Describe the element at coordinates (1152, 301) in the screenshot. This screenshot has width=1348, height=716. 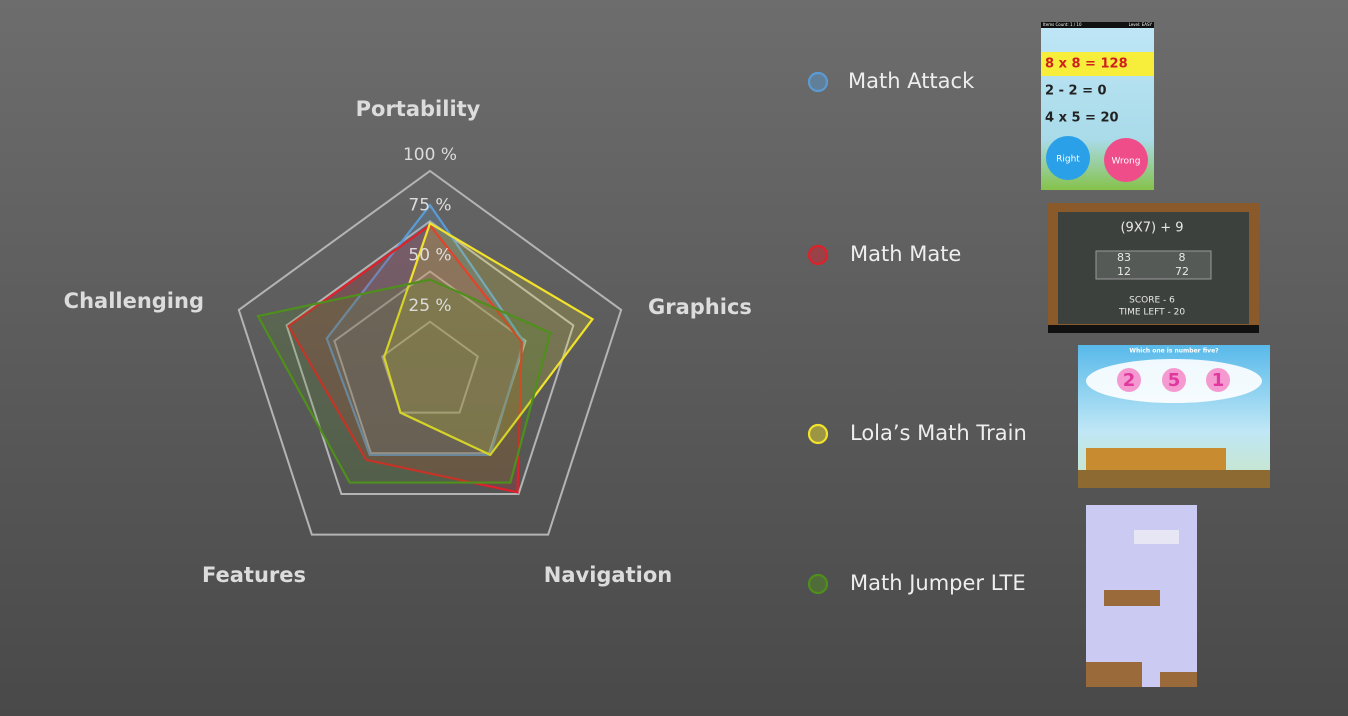
I see `thumbnail-text: SCORE - 6` at that location.